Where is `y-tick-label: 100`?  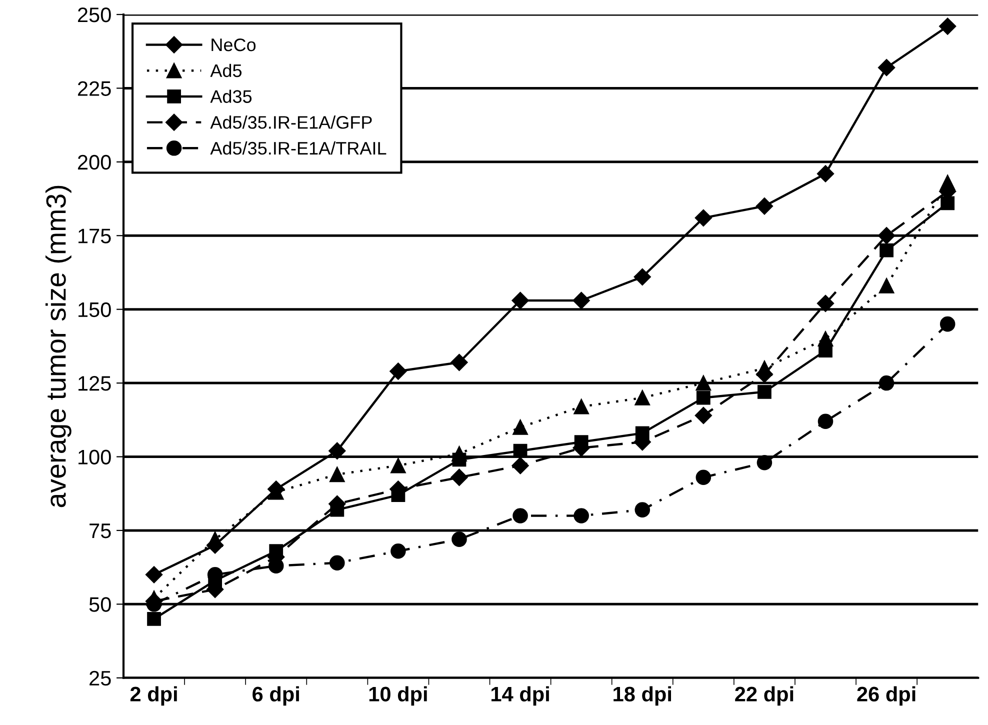 y-tick-label: 100 is located at coordinates (94, 457).